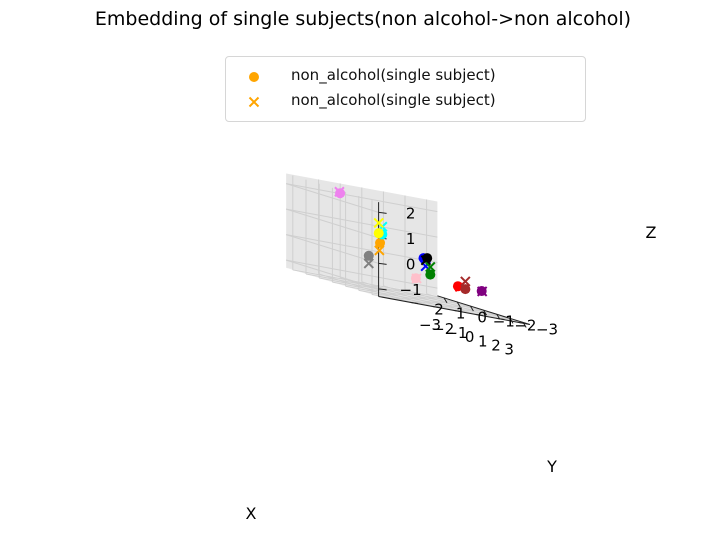 This screenshot has width=726, height=537. I want to click on z-tick-label: 1, so click(411, 239).